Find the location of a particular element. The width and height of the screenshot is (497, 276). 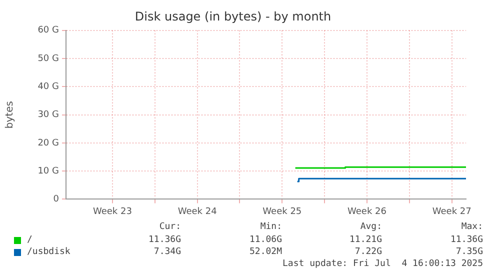

y-tick-label: 20 G is located at coordinates (49, 143).